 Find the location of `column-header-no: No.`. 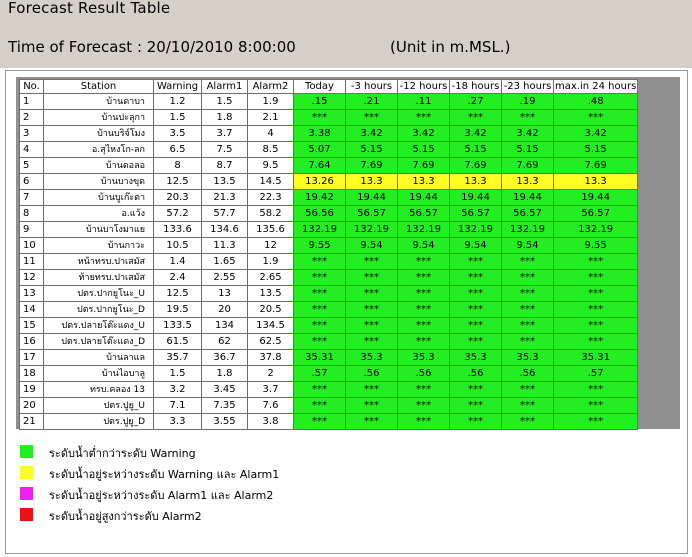

column-header-no: No. is located at coordinates (31, 86).